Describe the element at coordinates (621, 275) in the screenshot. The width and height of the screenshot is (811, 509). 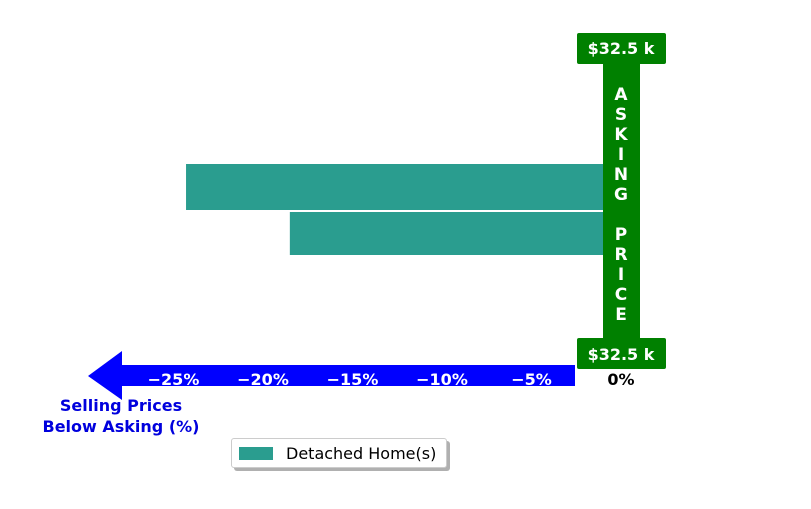
I see `asking-price-letter-10: I` at that location.